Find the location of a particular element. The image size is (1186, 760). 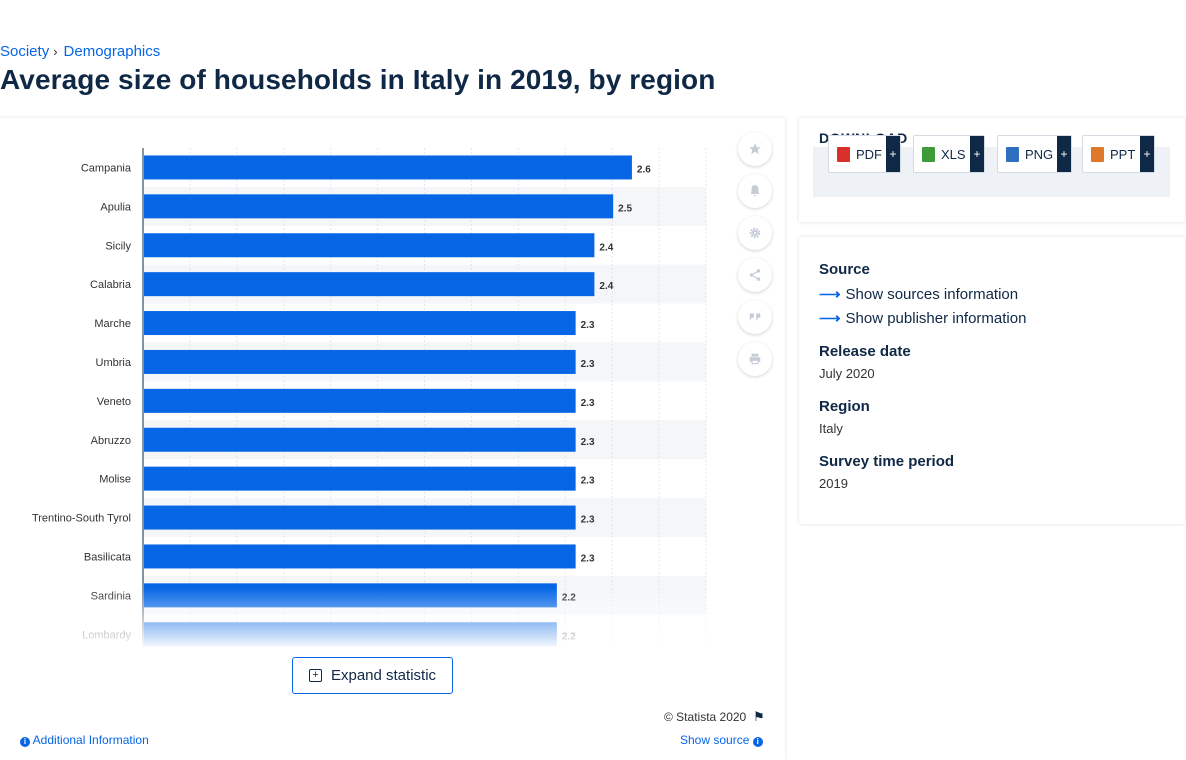

value-label-3: 2.4 is located at coordinates (606, 286).